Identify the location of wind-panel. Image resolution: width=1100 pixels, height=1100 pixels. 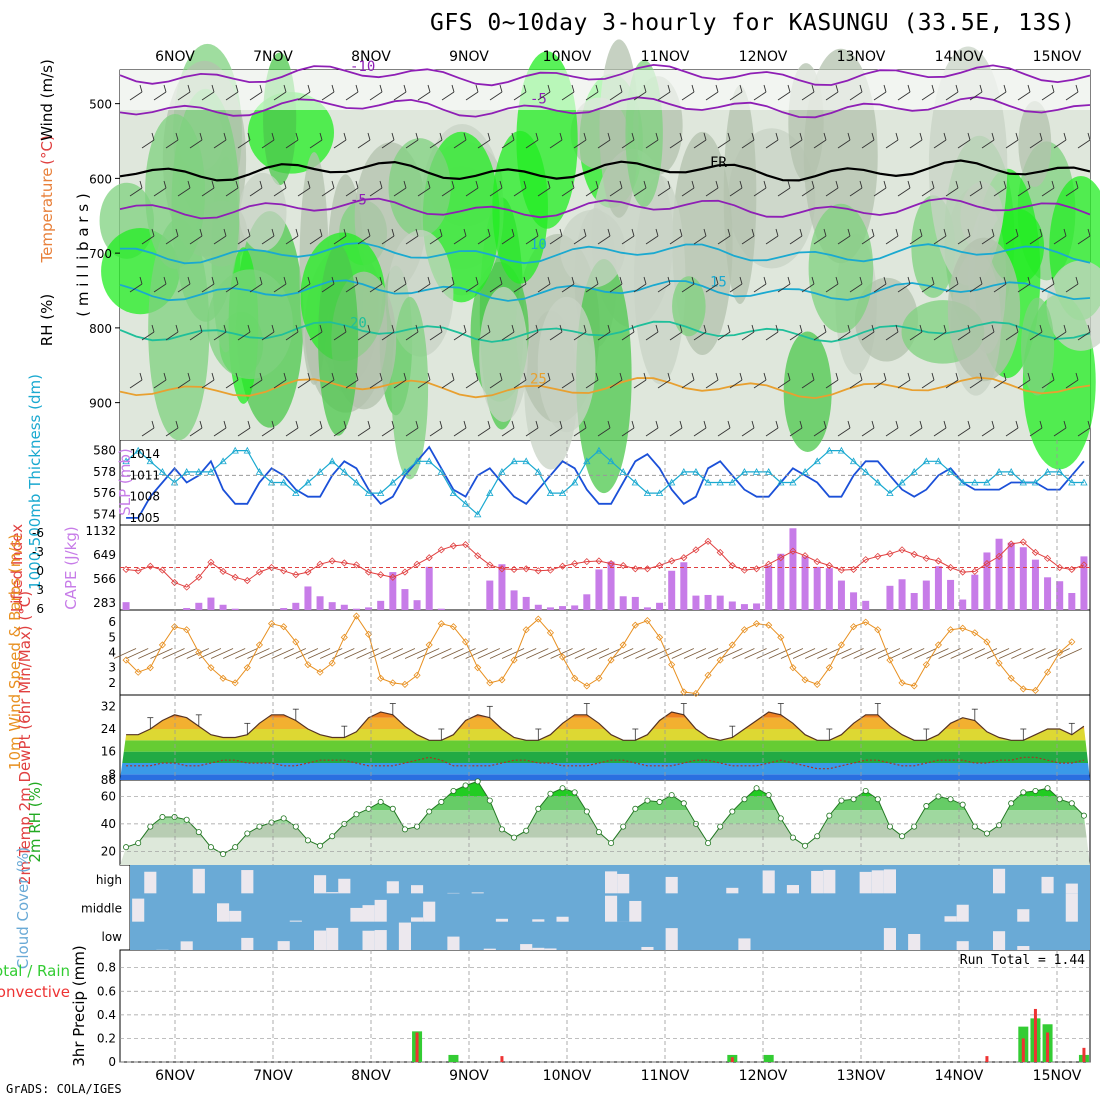
(597, 655).